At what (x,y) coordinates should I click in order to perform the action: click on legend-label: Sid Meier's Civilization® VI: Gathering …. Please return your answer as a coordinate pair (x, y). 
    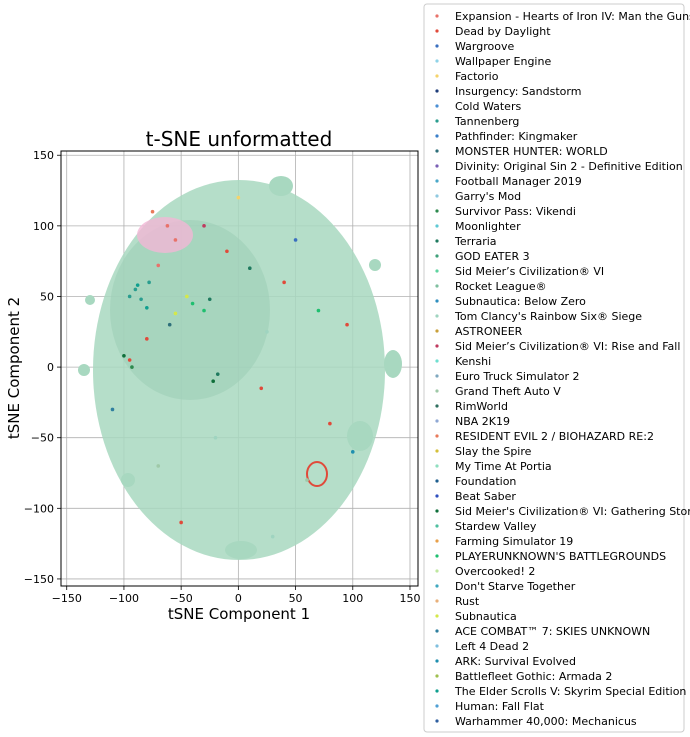
    Looking at the image, I should click on (572, 511).